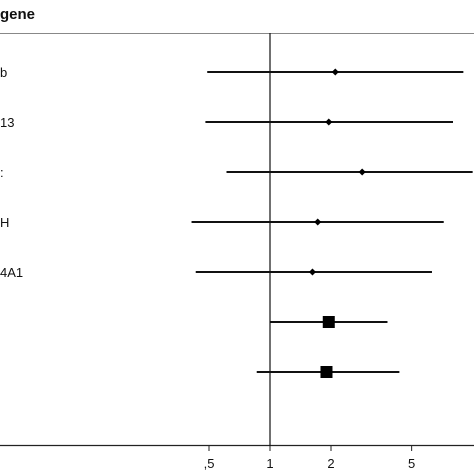 The height and width of the screenshot is (474, 474). Describe the element at coordinates (209, 463) in the screenshot. I see `x-tick-label: ,5` at that location.